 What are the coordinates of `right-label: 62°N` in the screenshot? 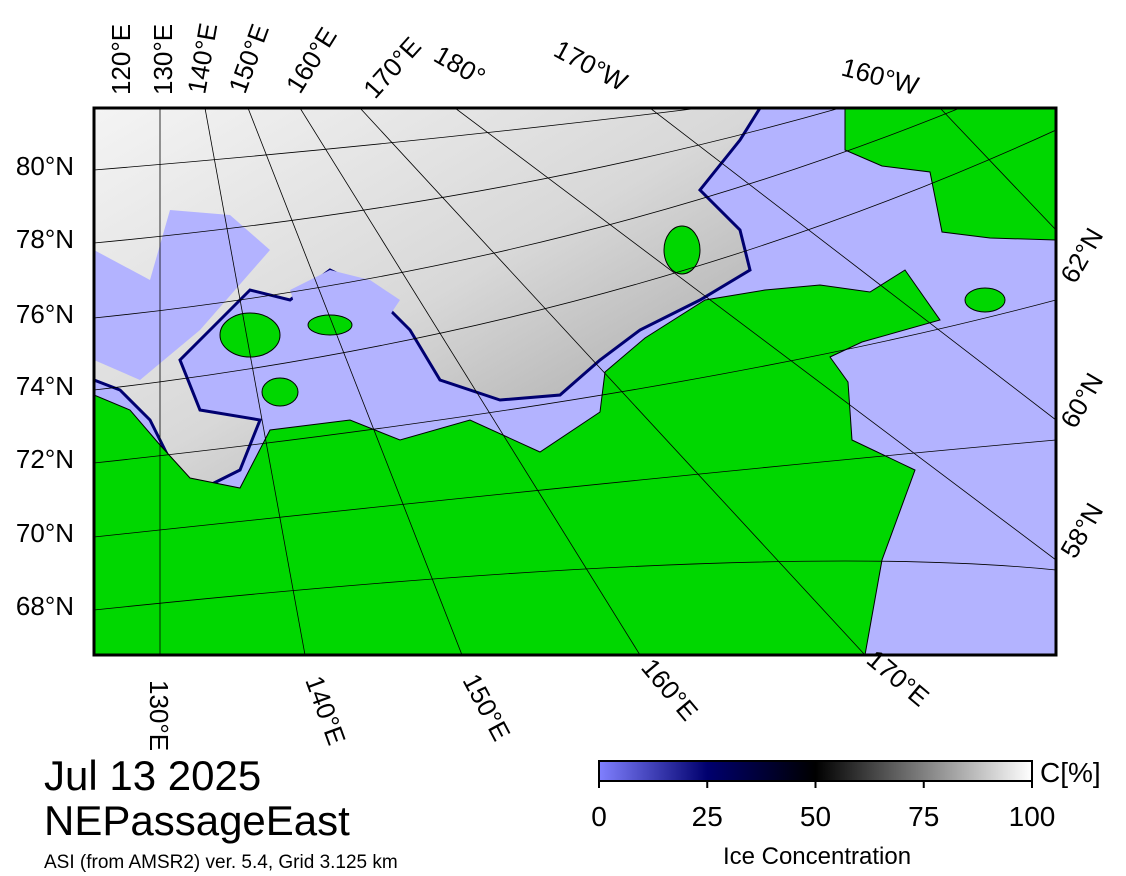 It's located at (1081, 255).